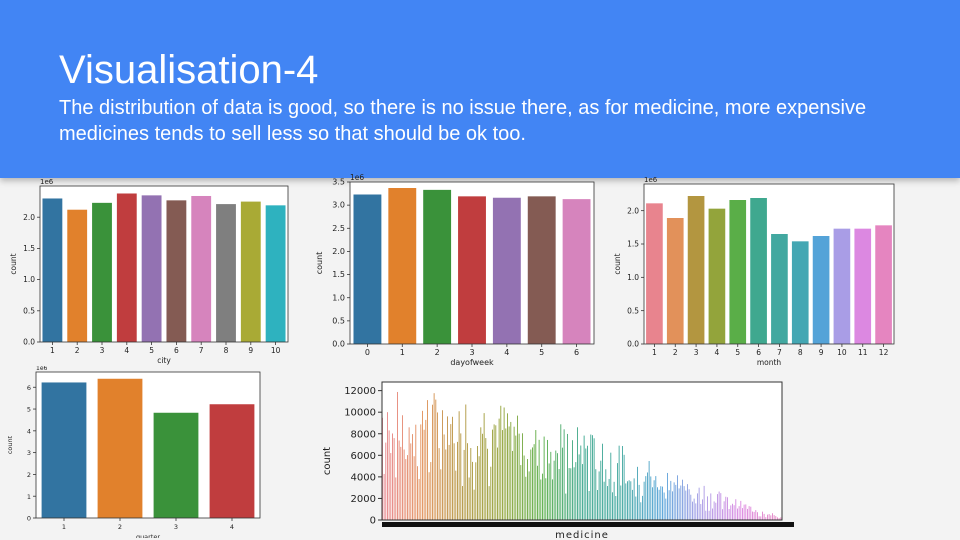 The image size is (960, 540). Describe the element at coordinates (232, 527) in the screenshot. I see `x-tick-label: 4` at that location.